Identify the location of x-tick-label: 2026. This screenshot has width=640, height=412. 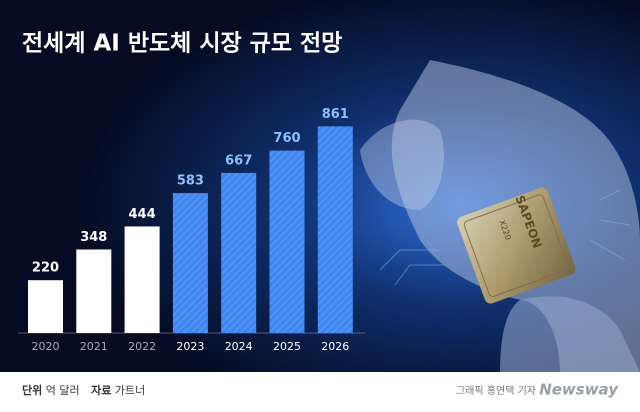
(335, 346).